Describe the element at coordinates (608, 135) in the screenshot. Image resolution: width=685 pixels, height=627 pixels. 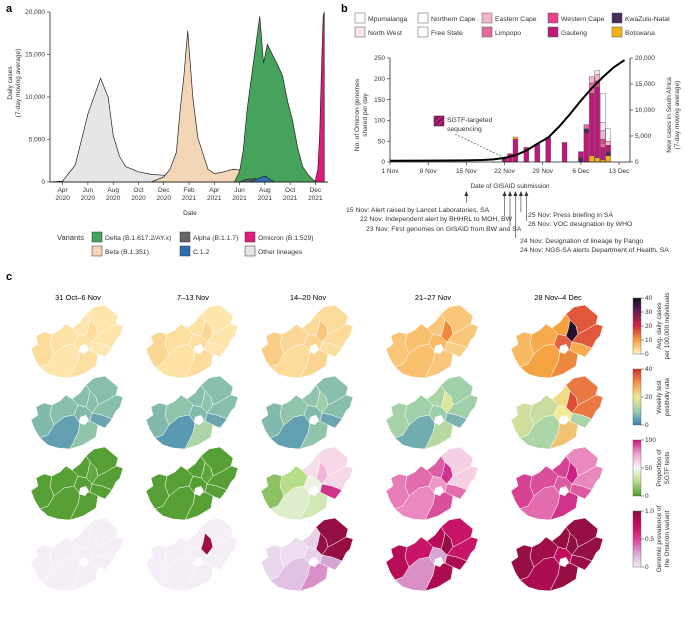
I see `bar-segment-northern-cape` at that location.